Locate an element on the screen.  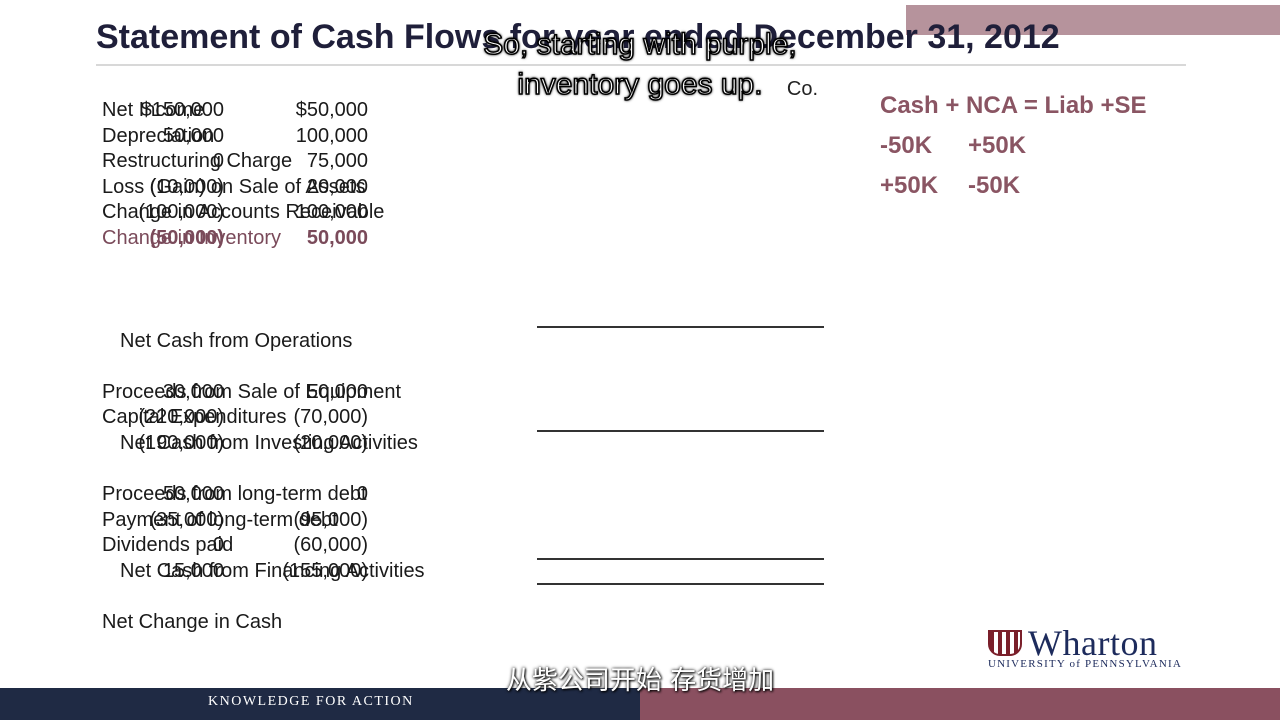
title-divider is located at coordinates (641, 65).